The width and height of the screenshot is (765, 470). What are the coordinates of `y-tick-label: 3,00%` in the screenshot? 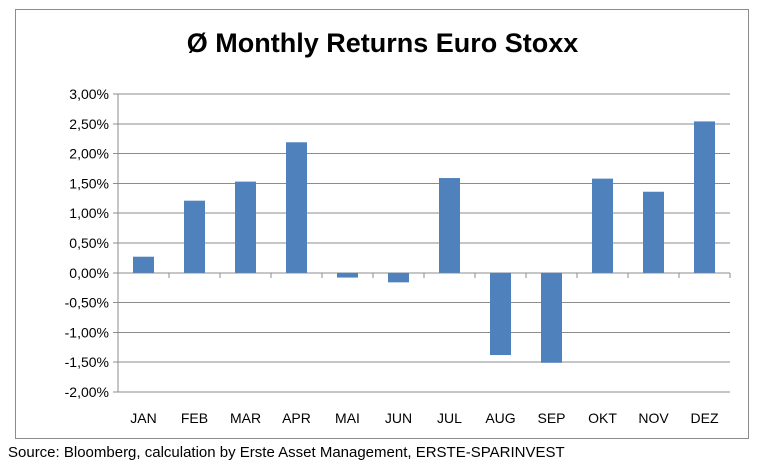 It's located at (89, 94).